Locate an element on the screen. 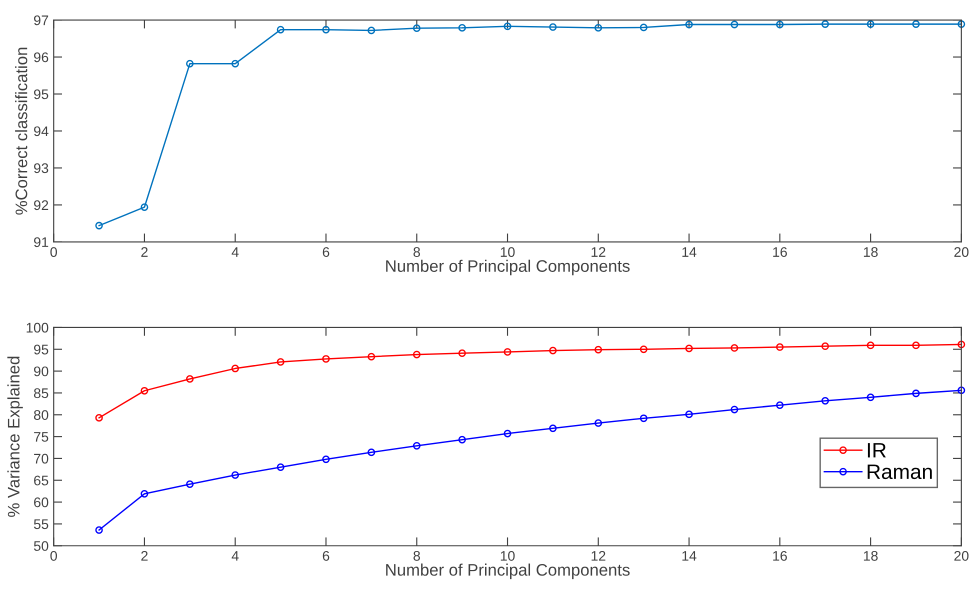  legend-label: IR is located at coordinates (877, 450).